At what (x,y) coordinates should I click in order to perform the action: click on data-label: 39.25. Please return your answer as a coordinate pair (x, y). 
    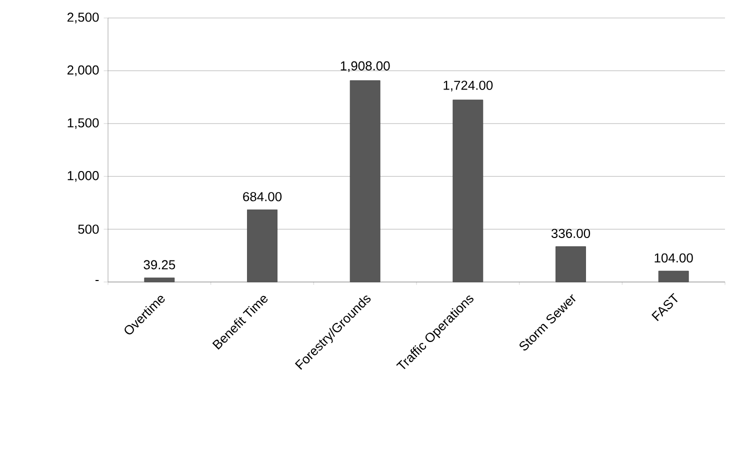
    Looking at the image, I should click on (160, 265).